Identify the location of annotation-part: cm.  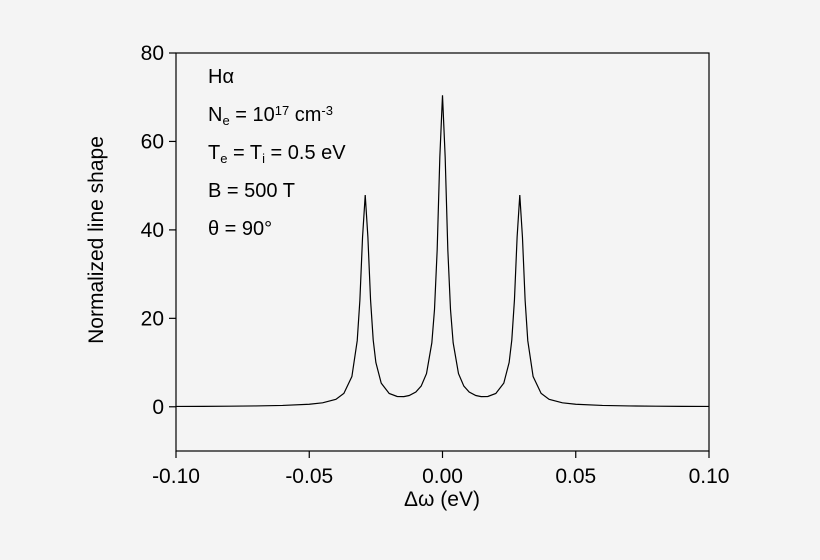
(305, 115).